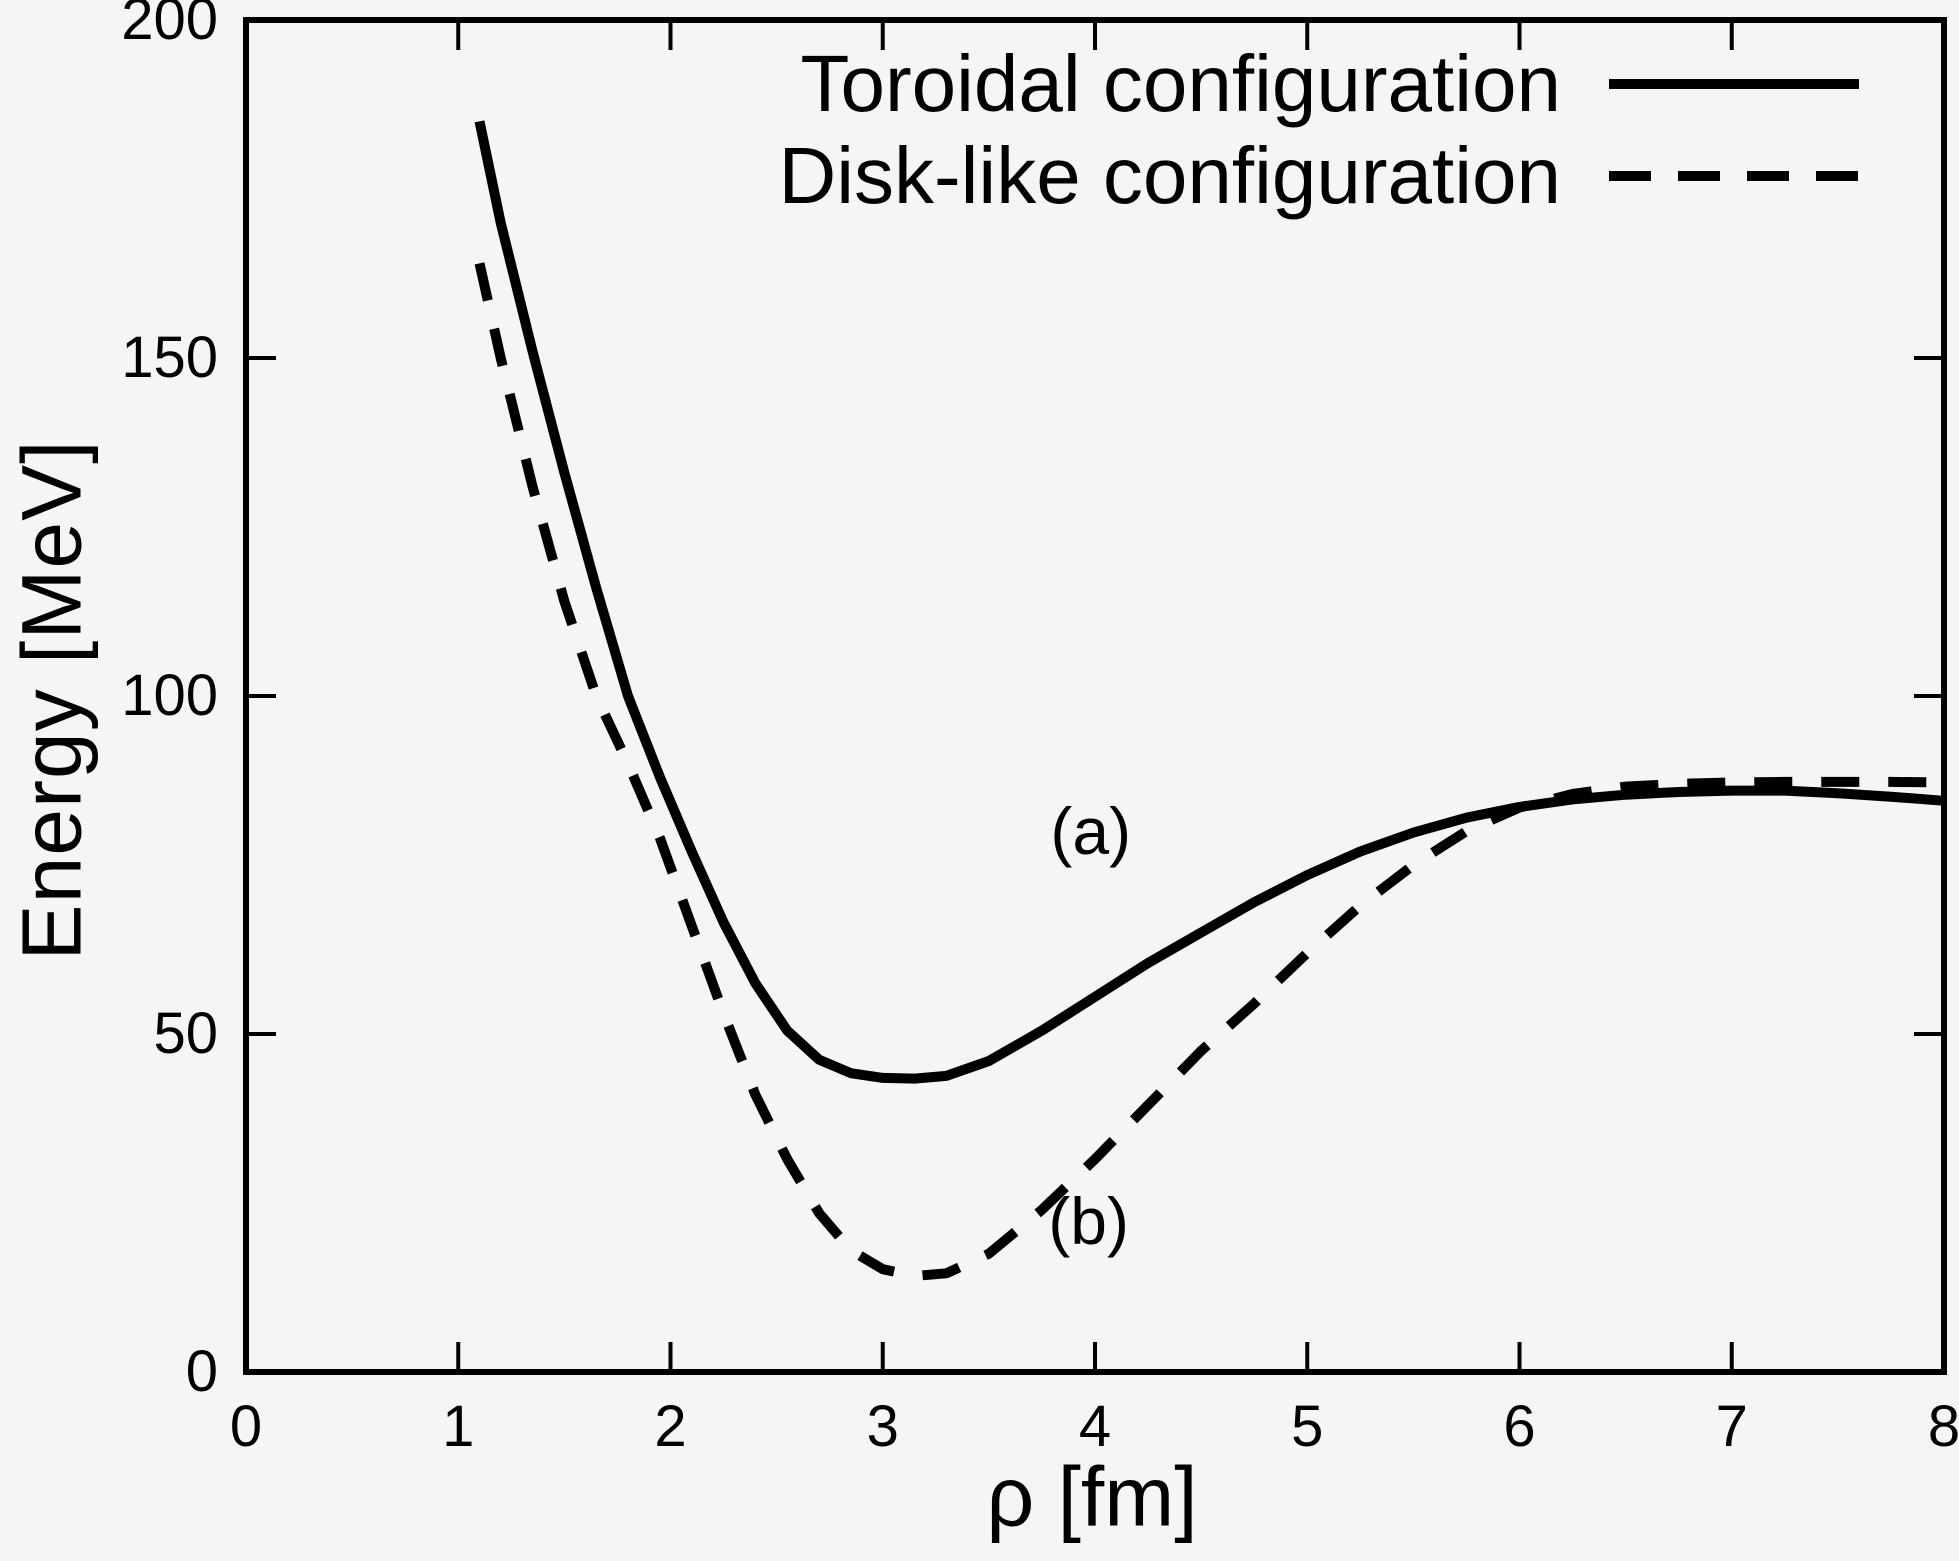 The image size is (1959, 1561). Describe the element at coordinates (458, 1426) in the screenshot. I see `x-tick-label-1: 1` at that location.